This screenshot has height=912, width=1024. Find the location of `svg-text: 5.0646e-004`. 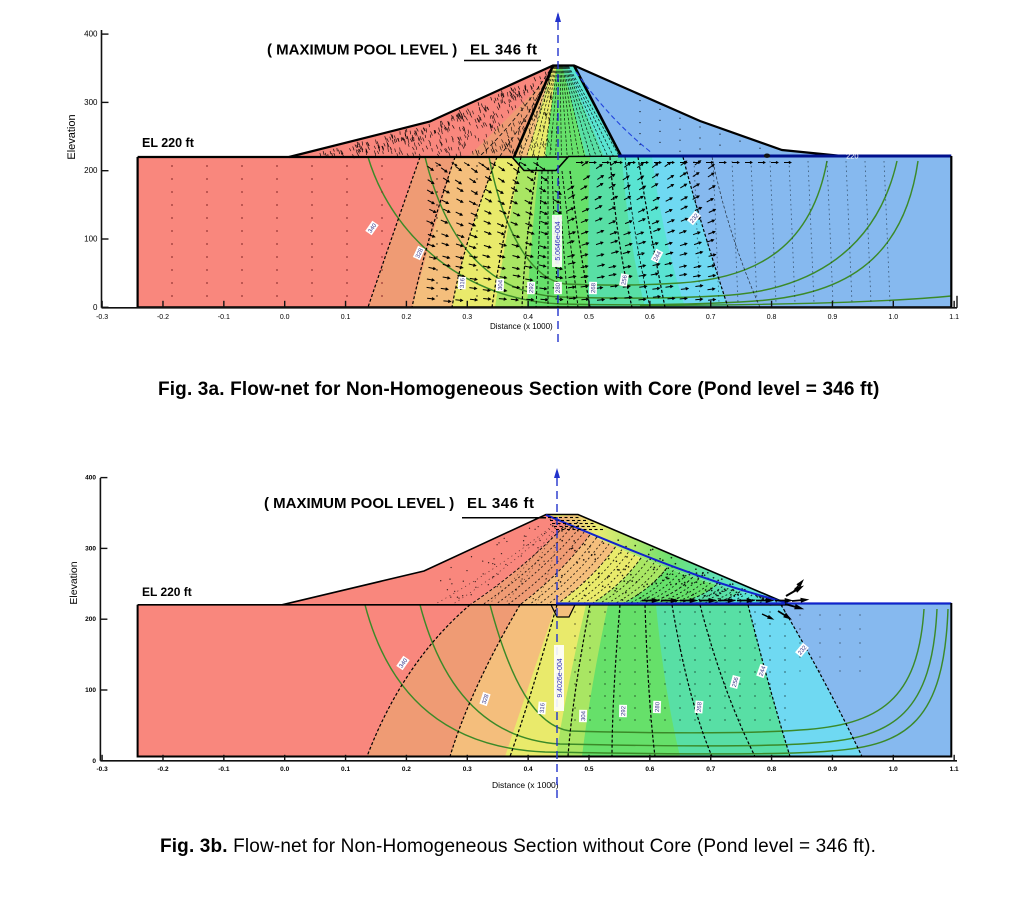

svg-text: 5.0646e-004 is located at coordinates (558, 240).